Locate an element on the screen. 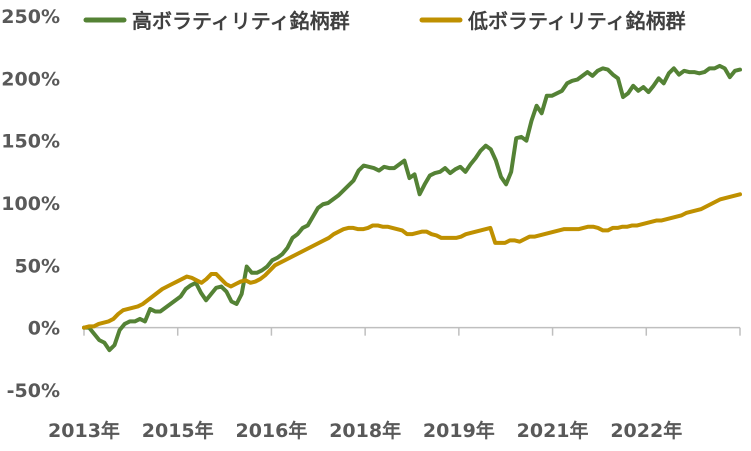  y-axis-ticks: -50% 0% 50% 100% 150% 200% 250% is located at coordinates (30, 204).